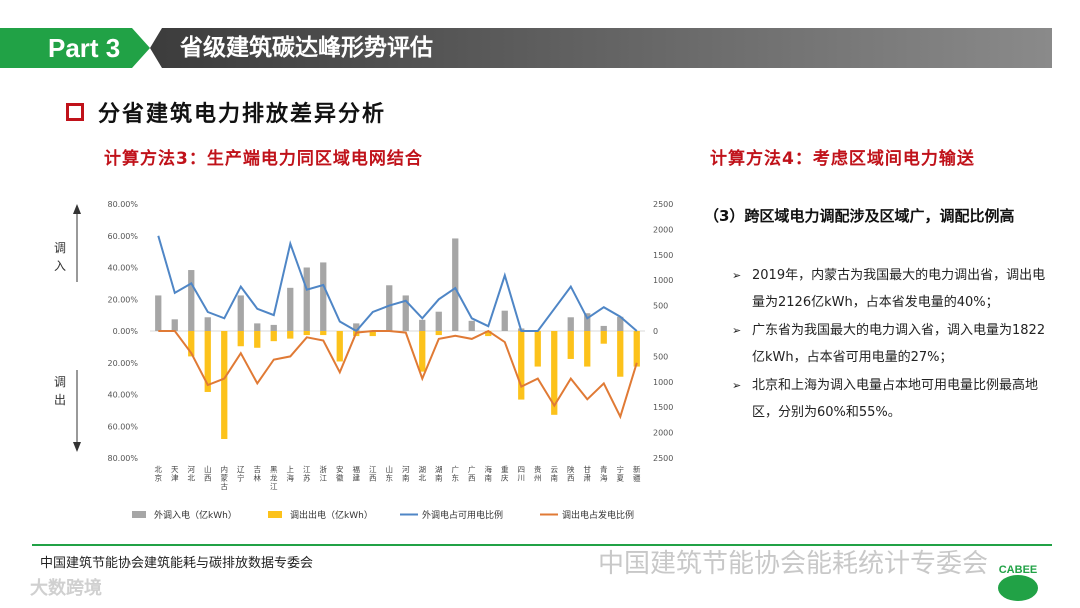  What do you see at coordinates (291, 469) in the screenshot?
I see `x-tick-label: 上` at bounding box center [291, 469].